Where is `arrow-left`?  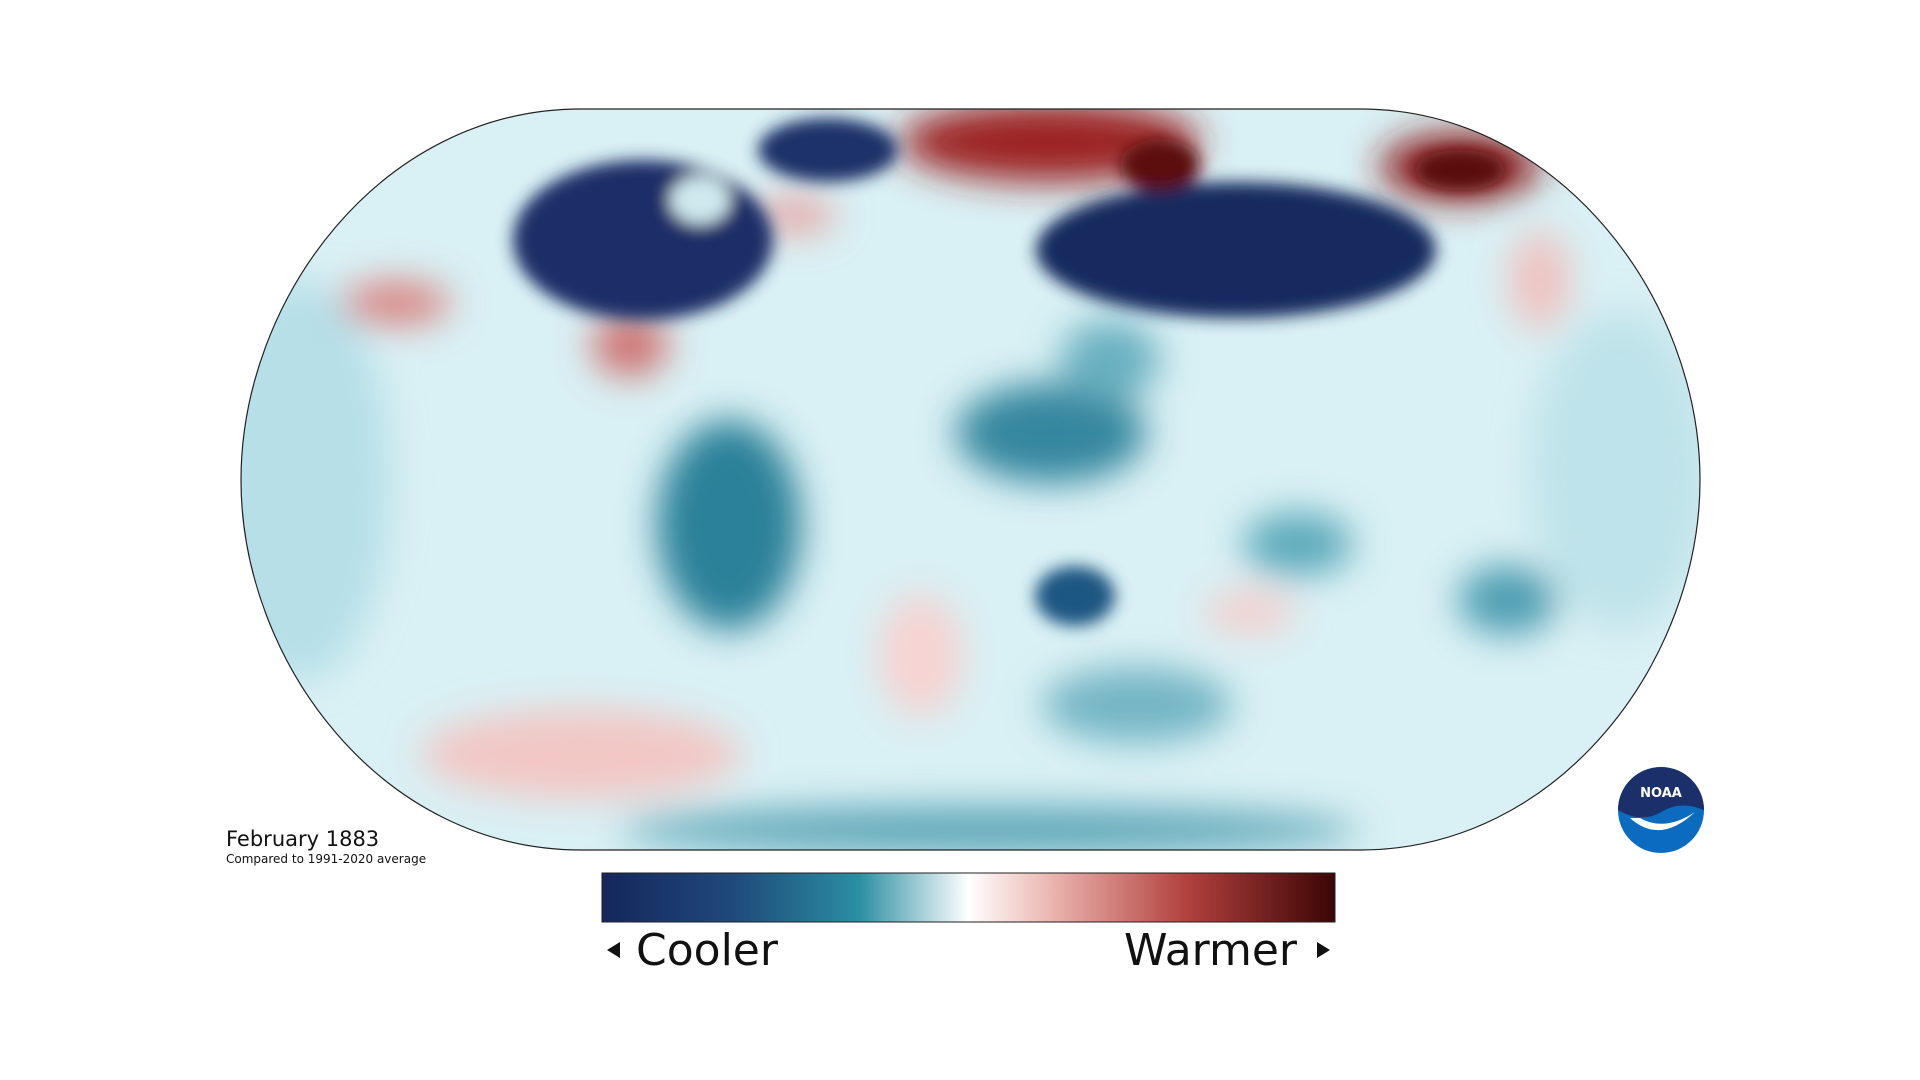 arrow-left is located at coordinates (613, 950).